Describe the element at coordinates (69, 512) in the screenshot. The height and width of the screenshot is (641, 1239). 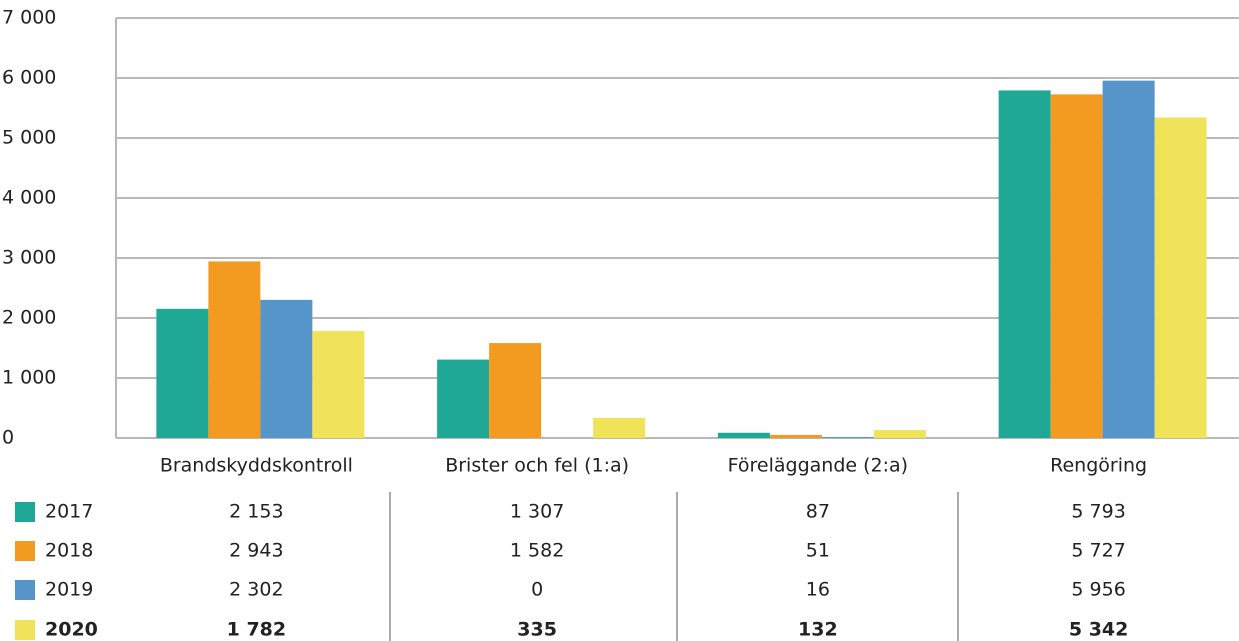
I see `legend-label: 2017` at that location.